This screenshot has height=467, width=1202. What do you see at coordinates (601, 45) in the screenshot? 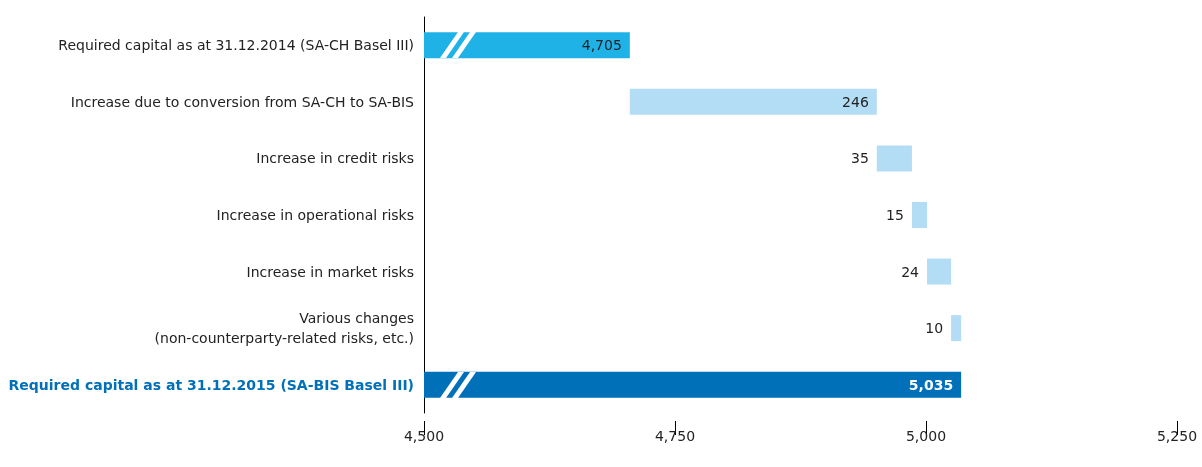
I see `data-label: 4,705` at bounding box center [601, 45].